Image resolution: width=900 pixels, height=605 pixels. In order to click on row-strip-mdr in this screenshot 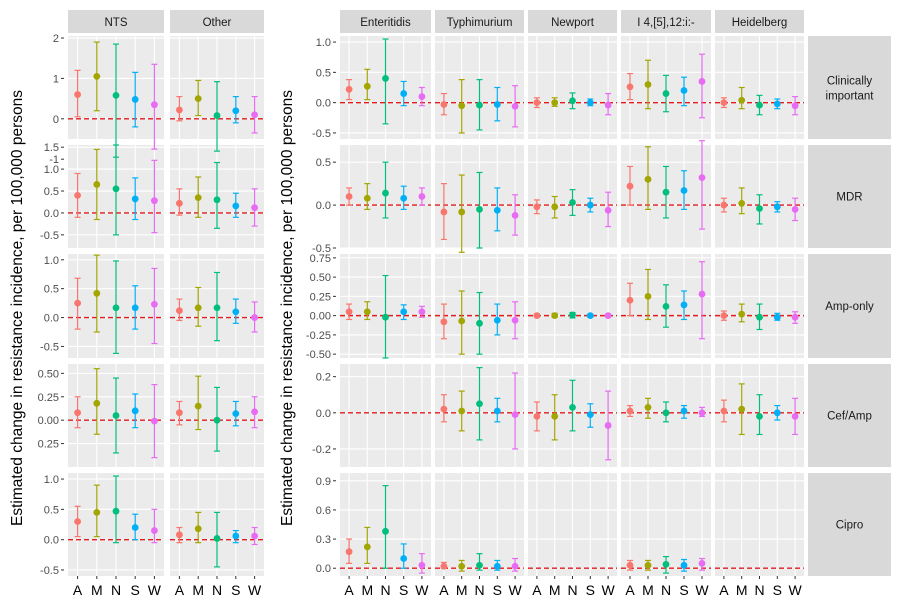, I will do `click(849, 196)`.